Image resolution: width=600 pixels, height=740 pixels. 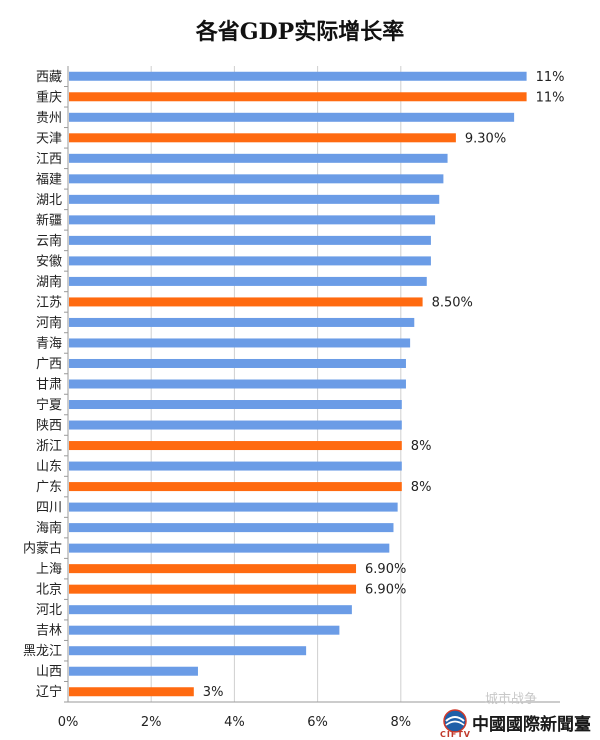 What do you see at coordinates (49, 323) in the screenshot?
I see `y-tick-label: 河南` at bounding box center [49, 323].